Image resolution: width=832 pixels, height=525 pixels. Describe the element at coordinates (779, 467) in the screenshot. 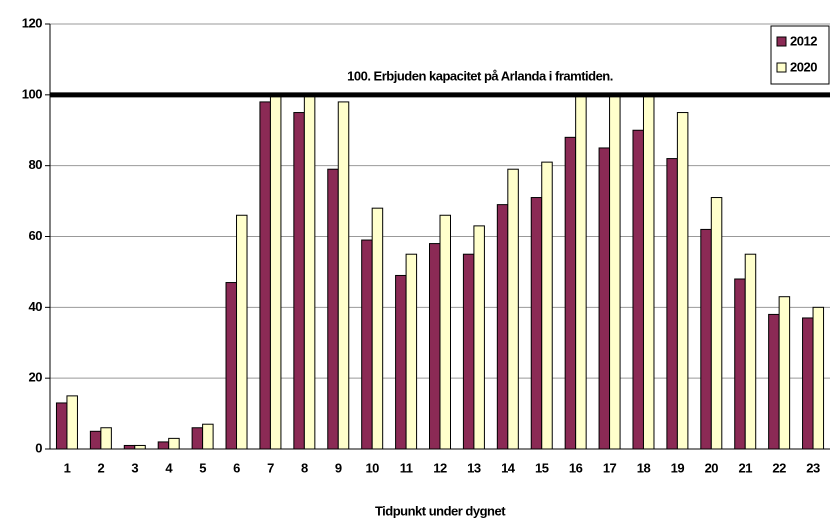

I see `x-tick-label: 22` at that location.